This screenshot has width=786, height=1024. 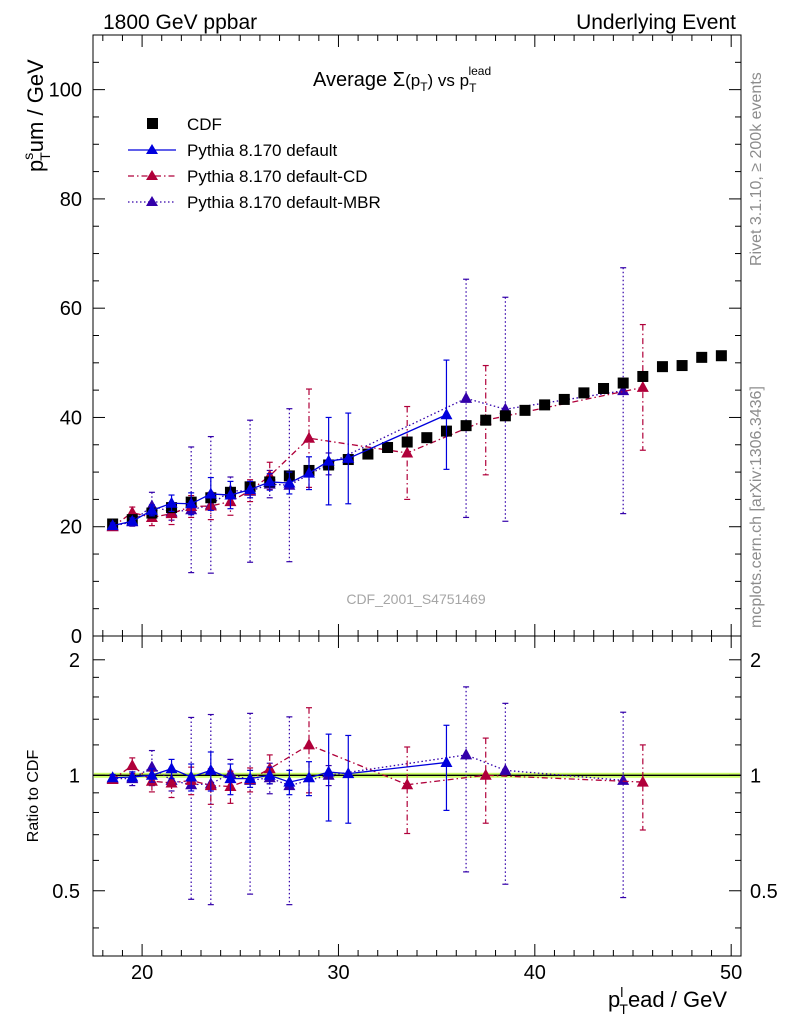 I want to click on xlabel-p: p, so click(x=614, y=999).